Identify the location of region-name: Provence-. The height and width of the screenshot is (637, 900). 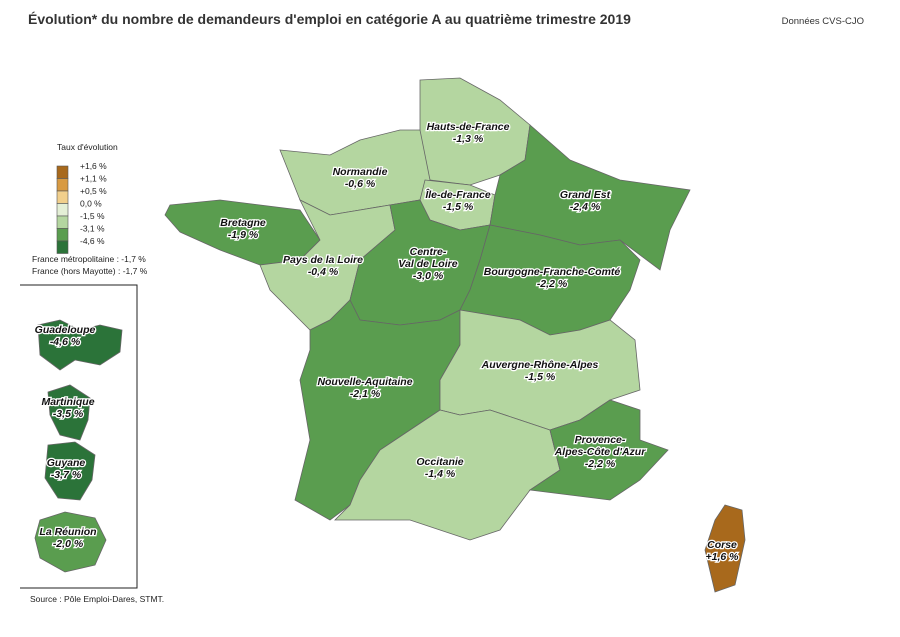
(600, 440).